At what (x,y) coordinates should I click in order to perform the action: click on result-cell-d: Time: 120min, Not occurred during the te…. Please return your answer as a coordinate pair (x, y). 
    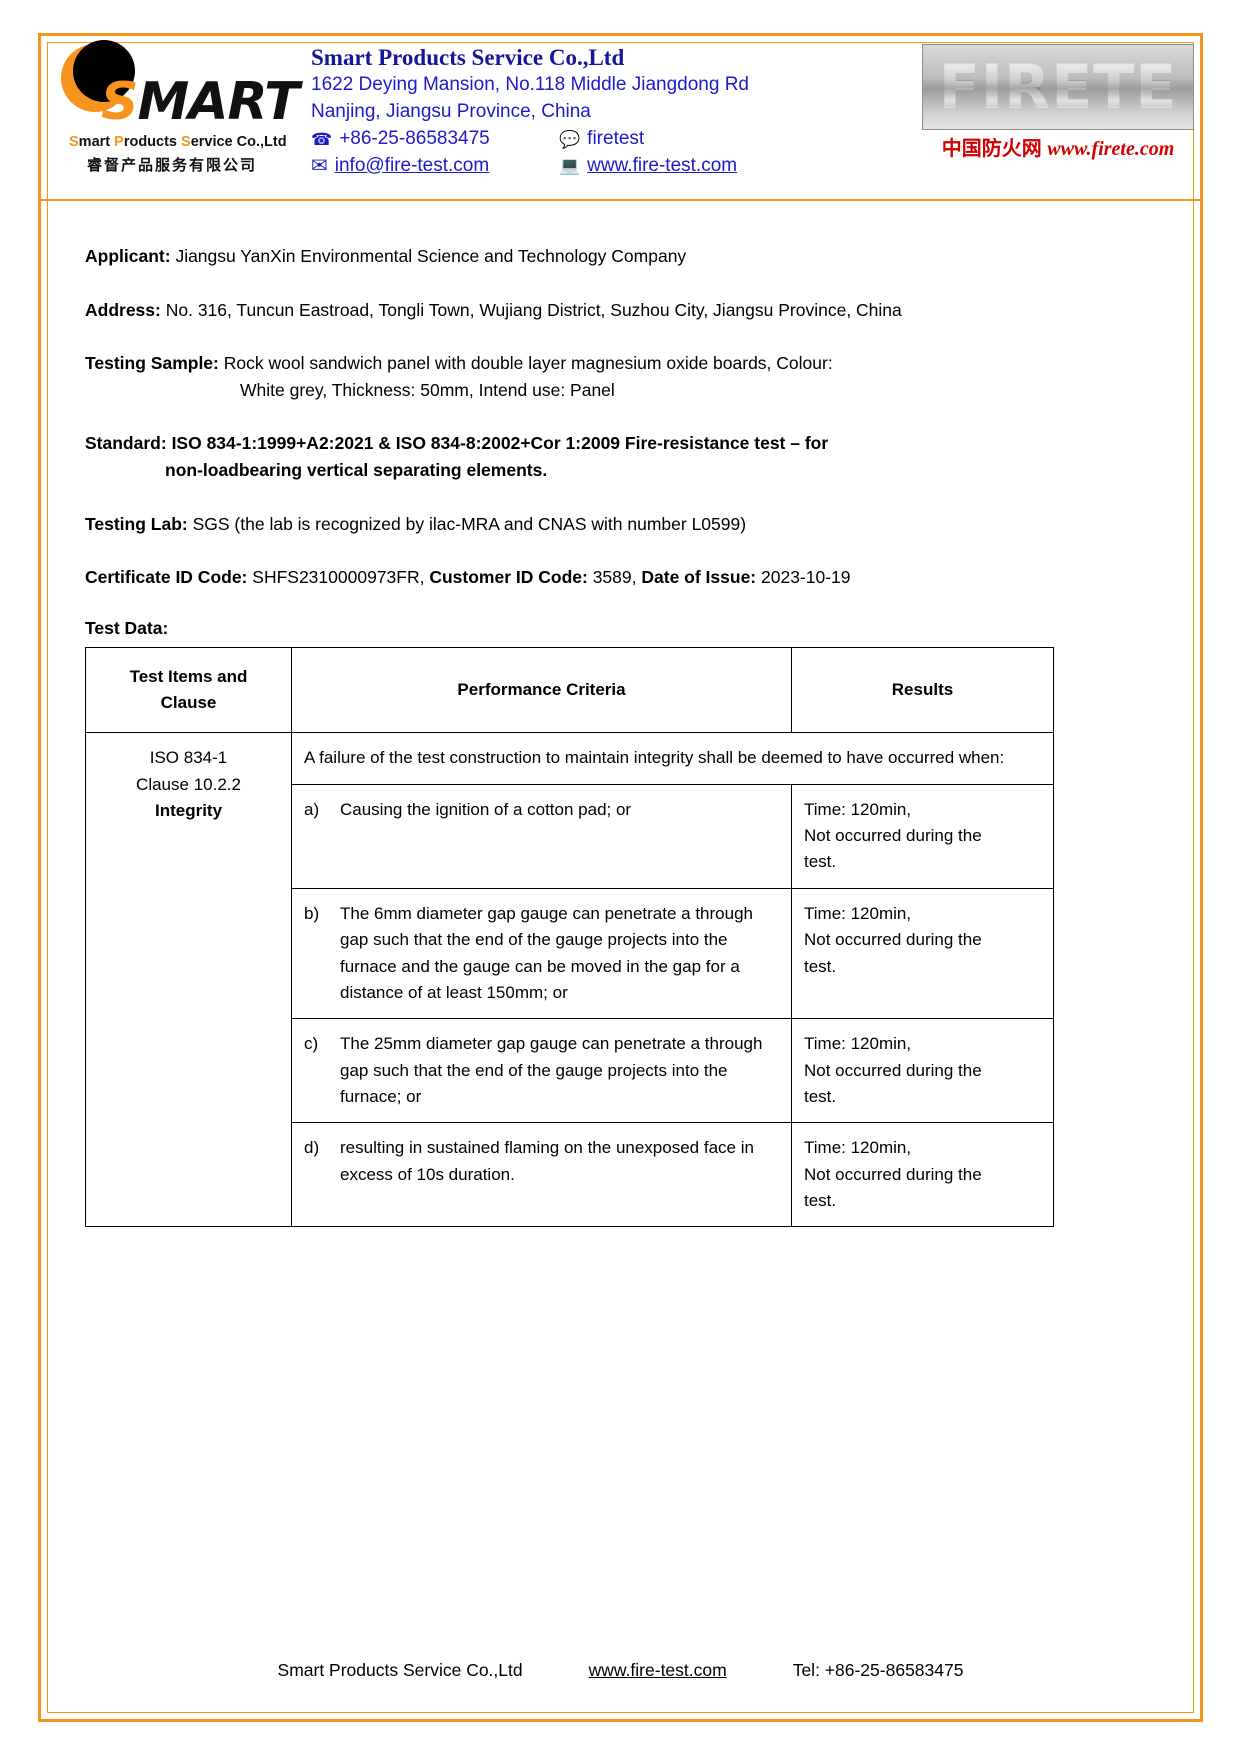
    Looking at the image, I should click on (922, 1175).